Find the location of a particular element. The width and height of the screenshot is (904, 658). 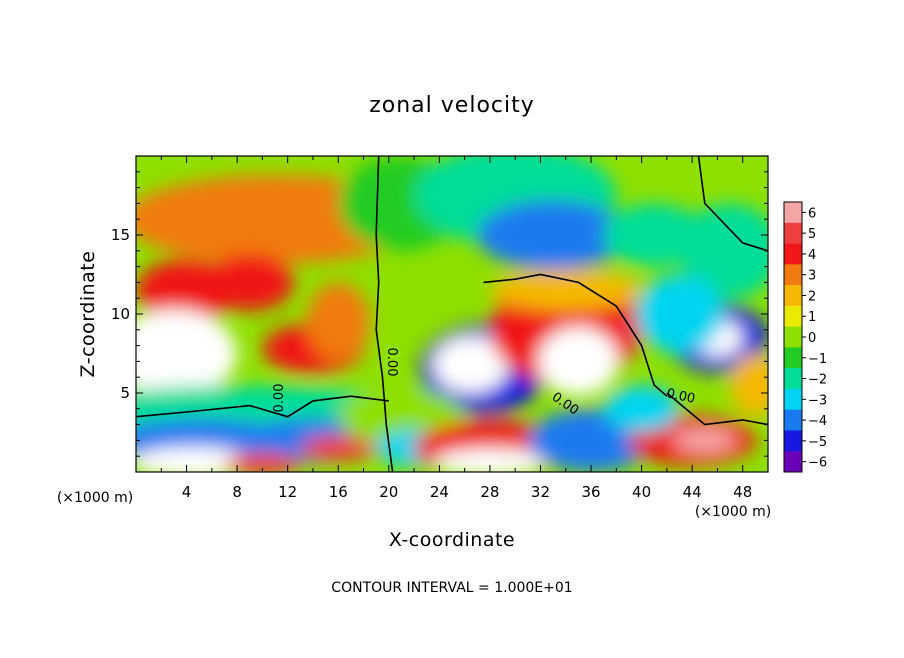

colorbar-tick-label: −3 is located at coordinates (817, 400).